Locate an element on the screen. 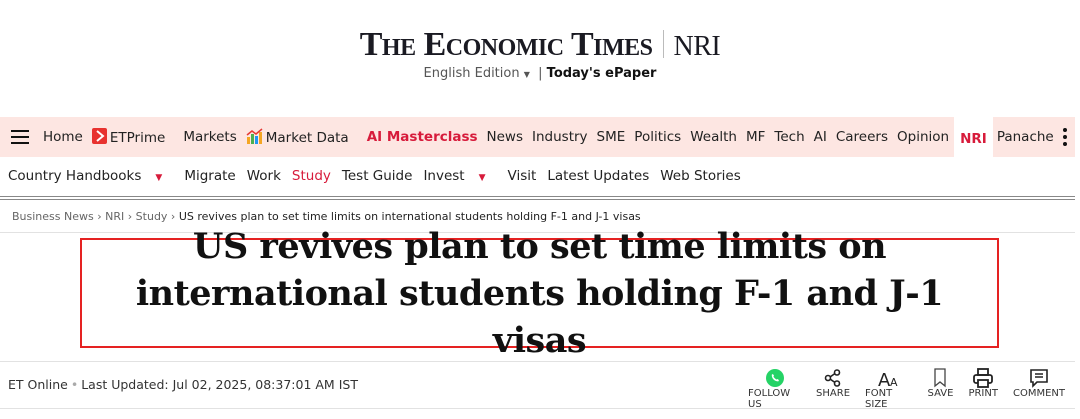 The image size is (1080, 419). section-name: NRI is located at coordinates (697, 46).